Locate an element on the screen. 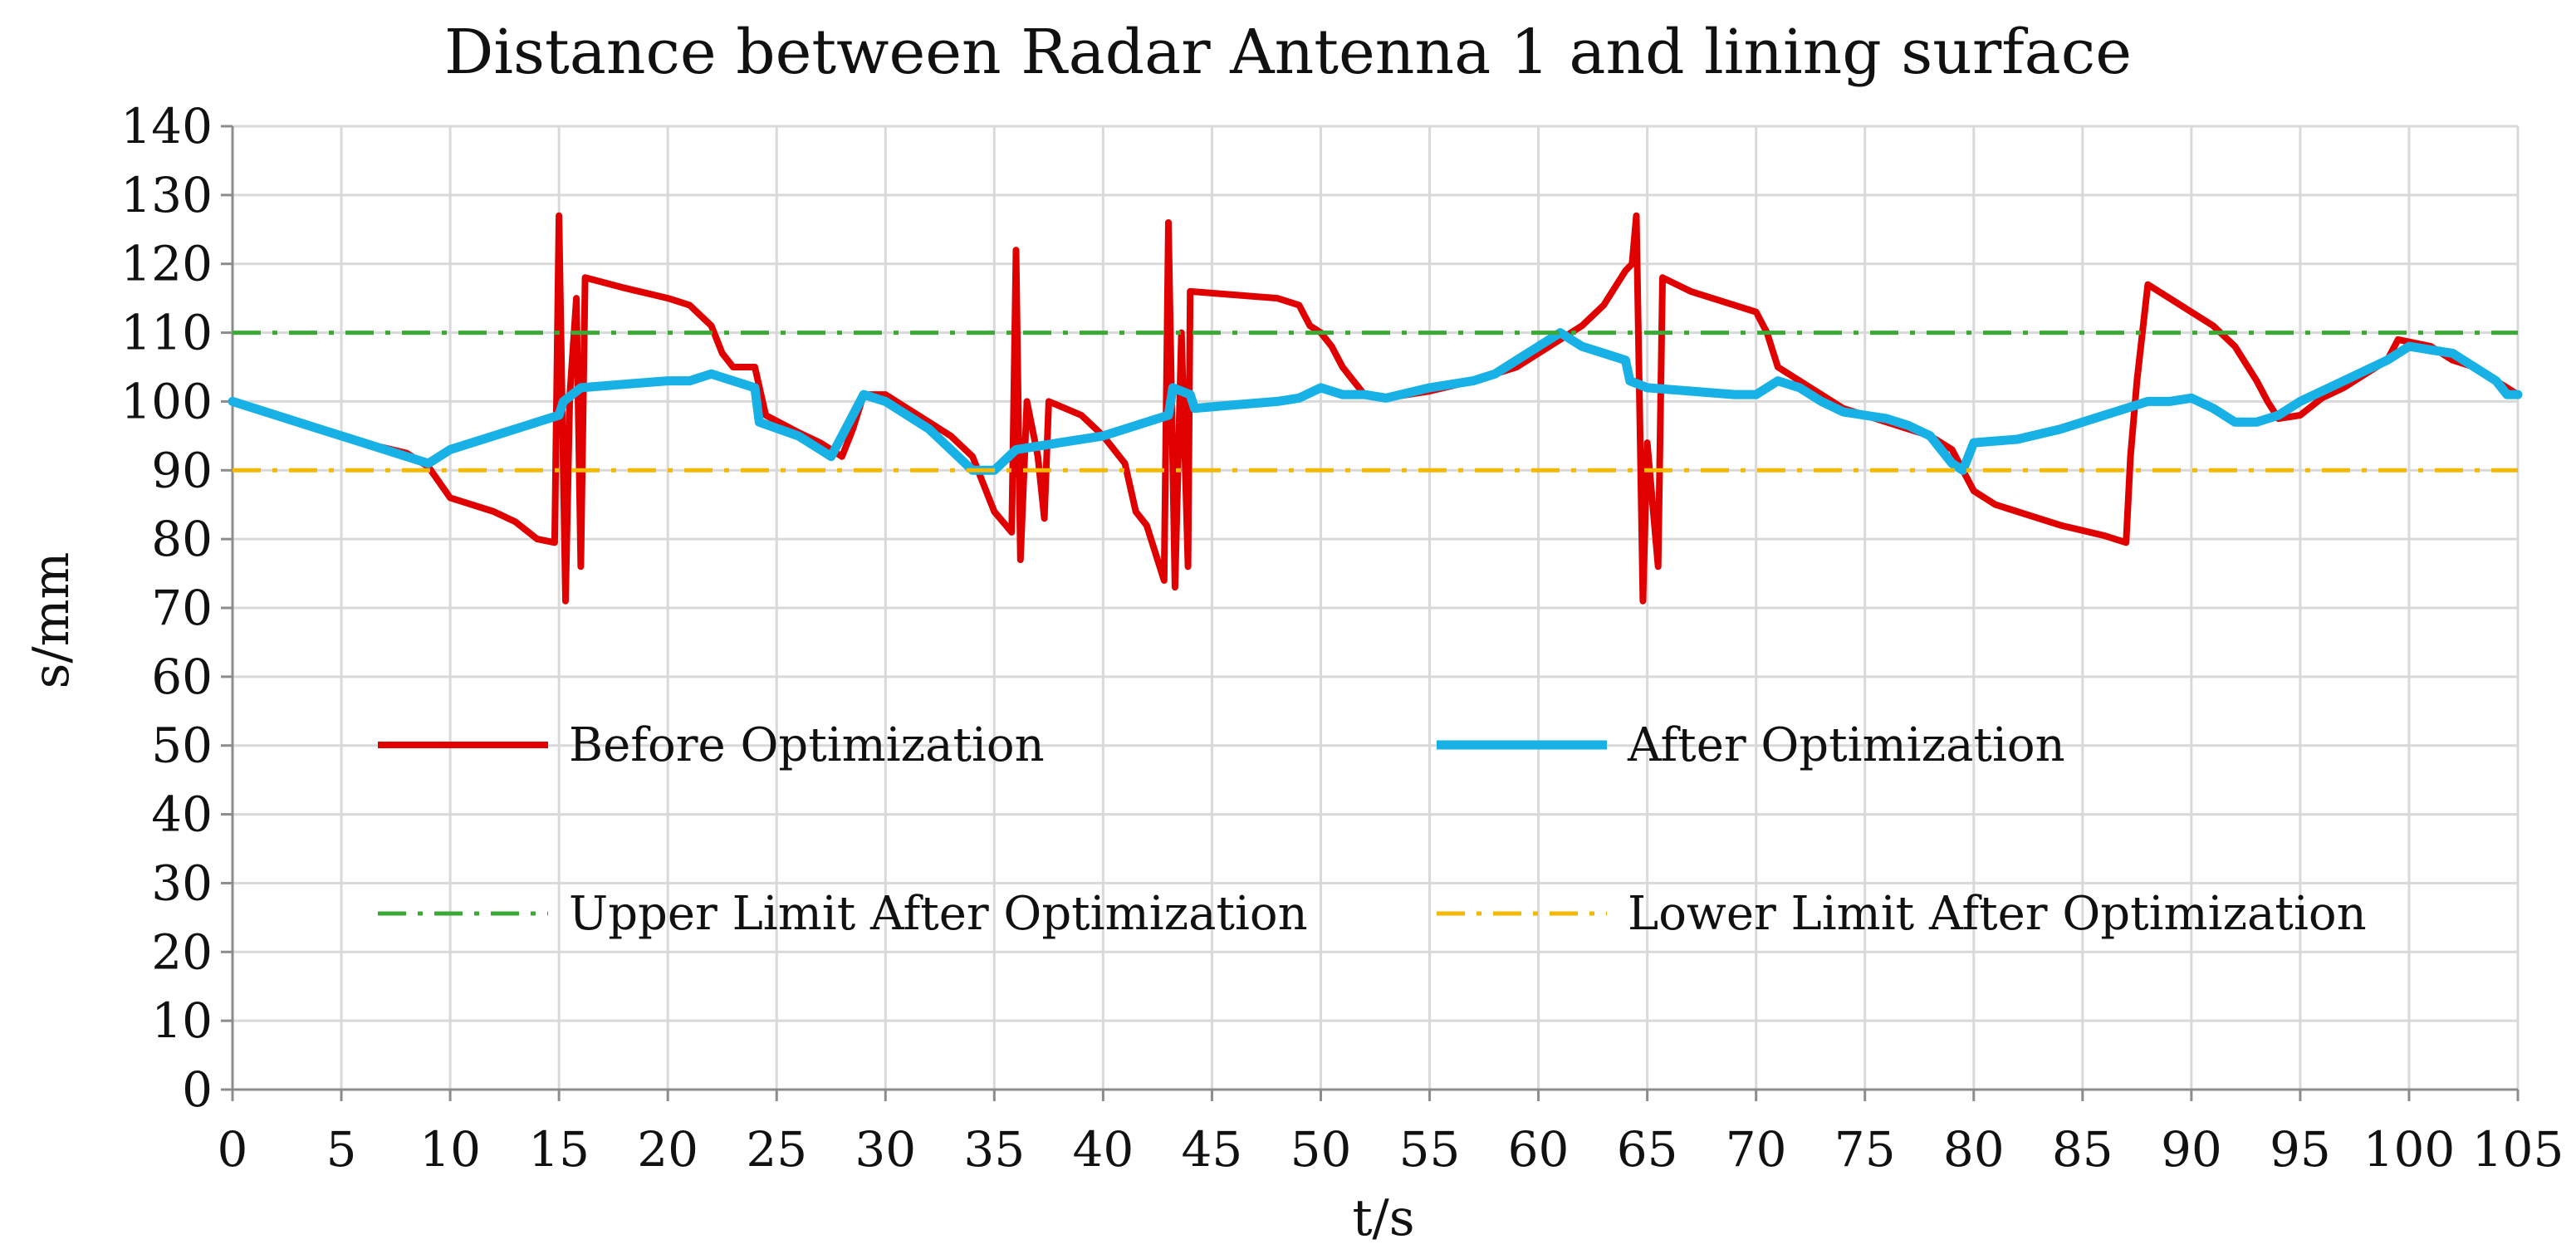  legend-label-lower-limit-after-optimization: Lower Limit After Optimization is located at coordinates (1997, 914).